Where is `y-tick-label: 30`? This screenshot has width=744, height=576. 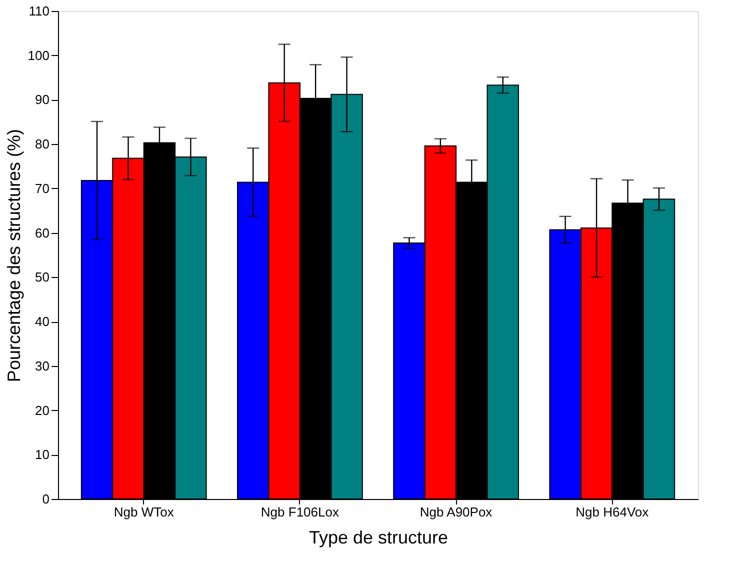
y-tick-label: 30 is located at coordinates (42, 366).